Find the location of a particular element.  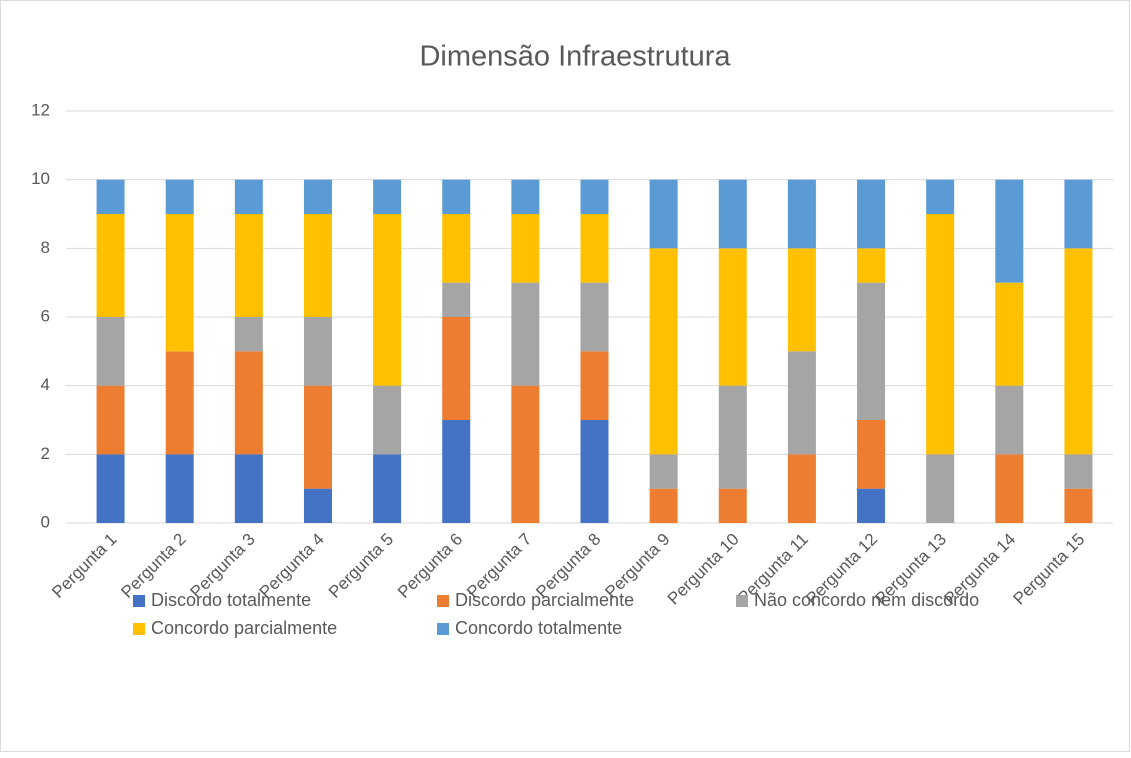

legend-label: Concordo parcialmente is located at coordinates (244, 628).